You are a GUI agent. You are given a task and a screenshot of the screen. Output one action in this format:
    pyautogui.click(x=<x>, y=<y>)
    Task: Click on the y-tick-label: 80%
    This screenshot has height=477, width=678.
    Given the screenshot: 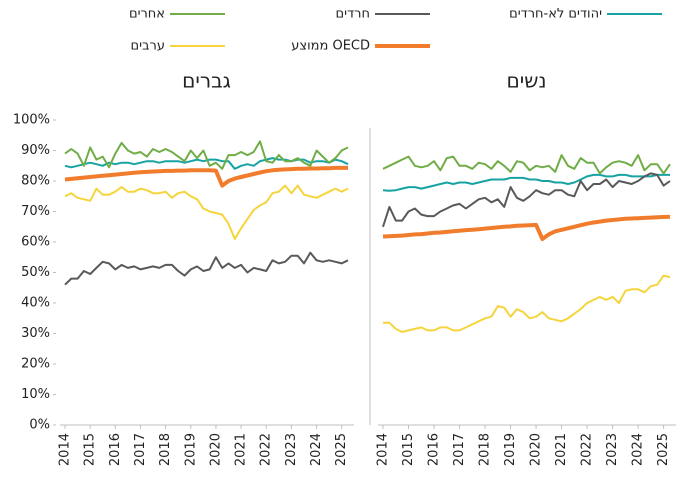 What is the action you would take?
    pyautogui.click(x=35, y=181)
    